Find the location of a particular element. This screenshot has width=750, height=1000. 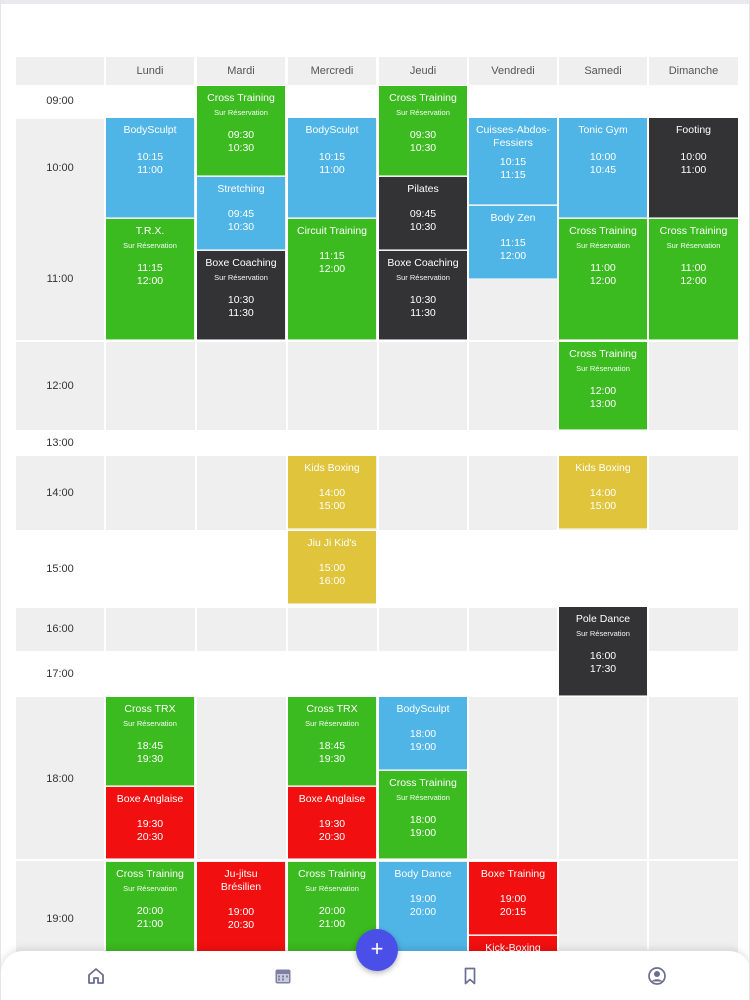

event-start: 10:15 is located at coordinates (513, 162).